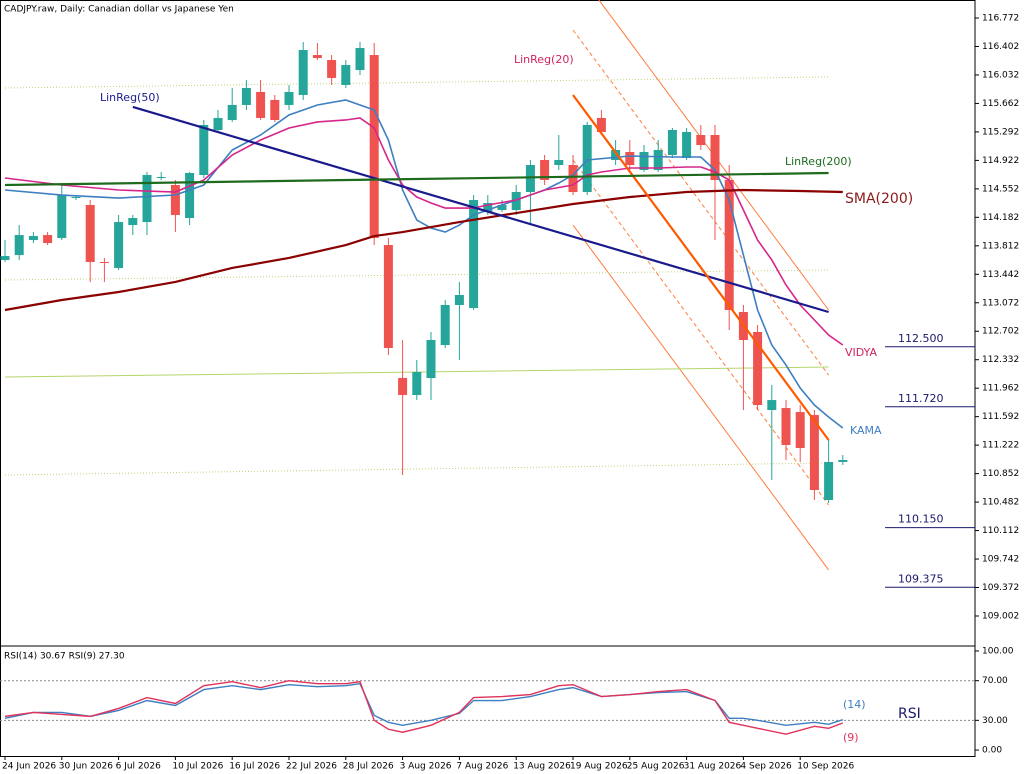 Image resolution: width=1024 pixels, height=774 pixels. I want to click on y-tick-label: 113.072, so click(1000, 303).